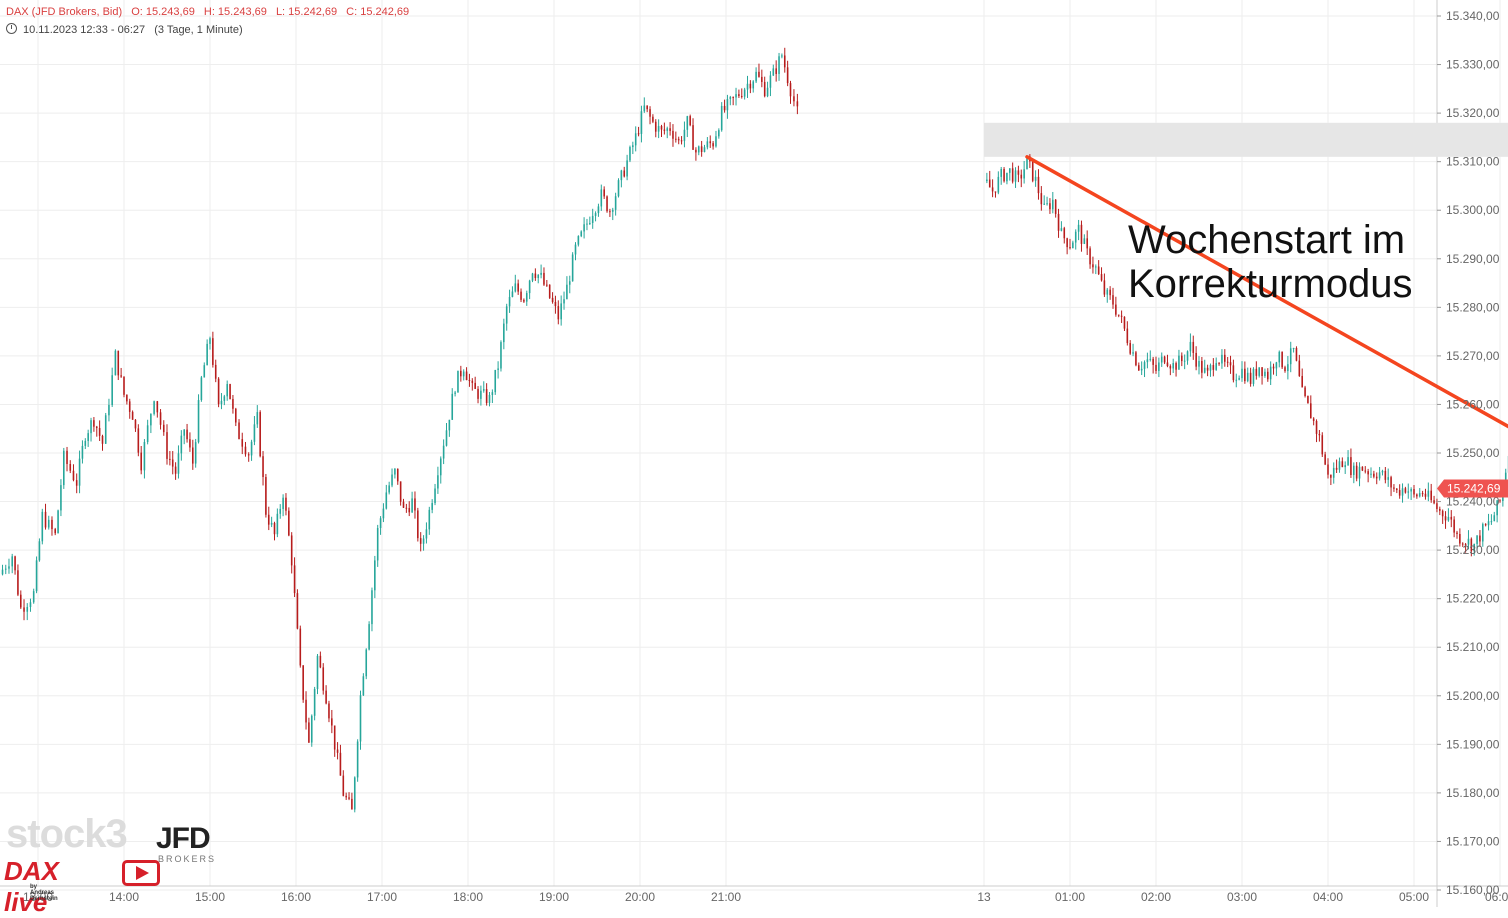 The width and height of the screenshot is (1508, 918). I want to click on symbol-label: DAX (JFD Brokers, Bid), so click(64, 12).